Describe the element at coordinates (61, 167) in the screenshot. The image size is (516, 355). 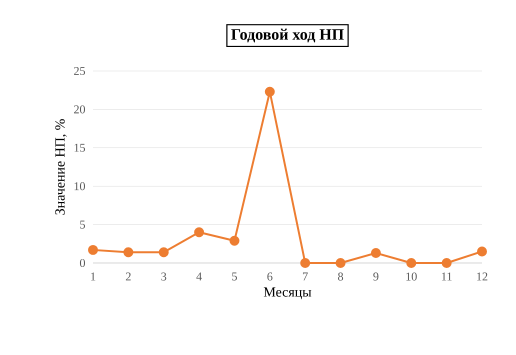
I see `y-axis-title: Значение НП, %` at that location.